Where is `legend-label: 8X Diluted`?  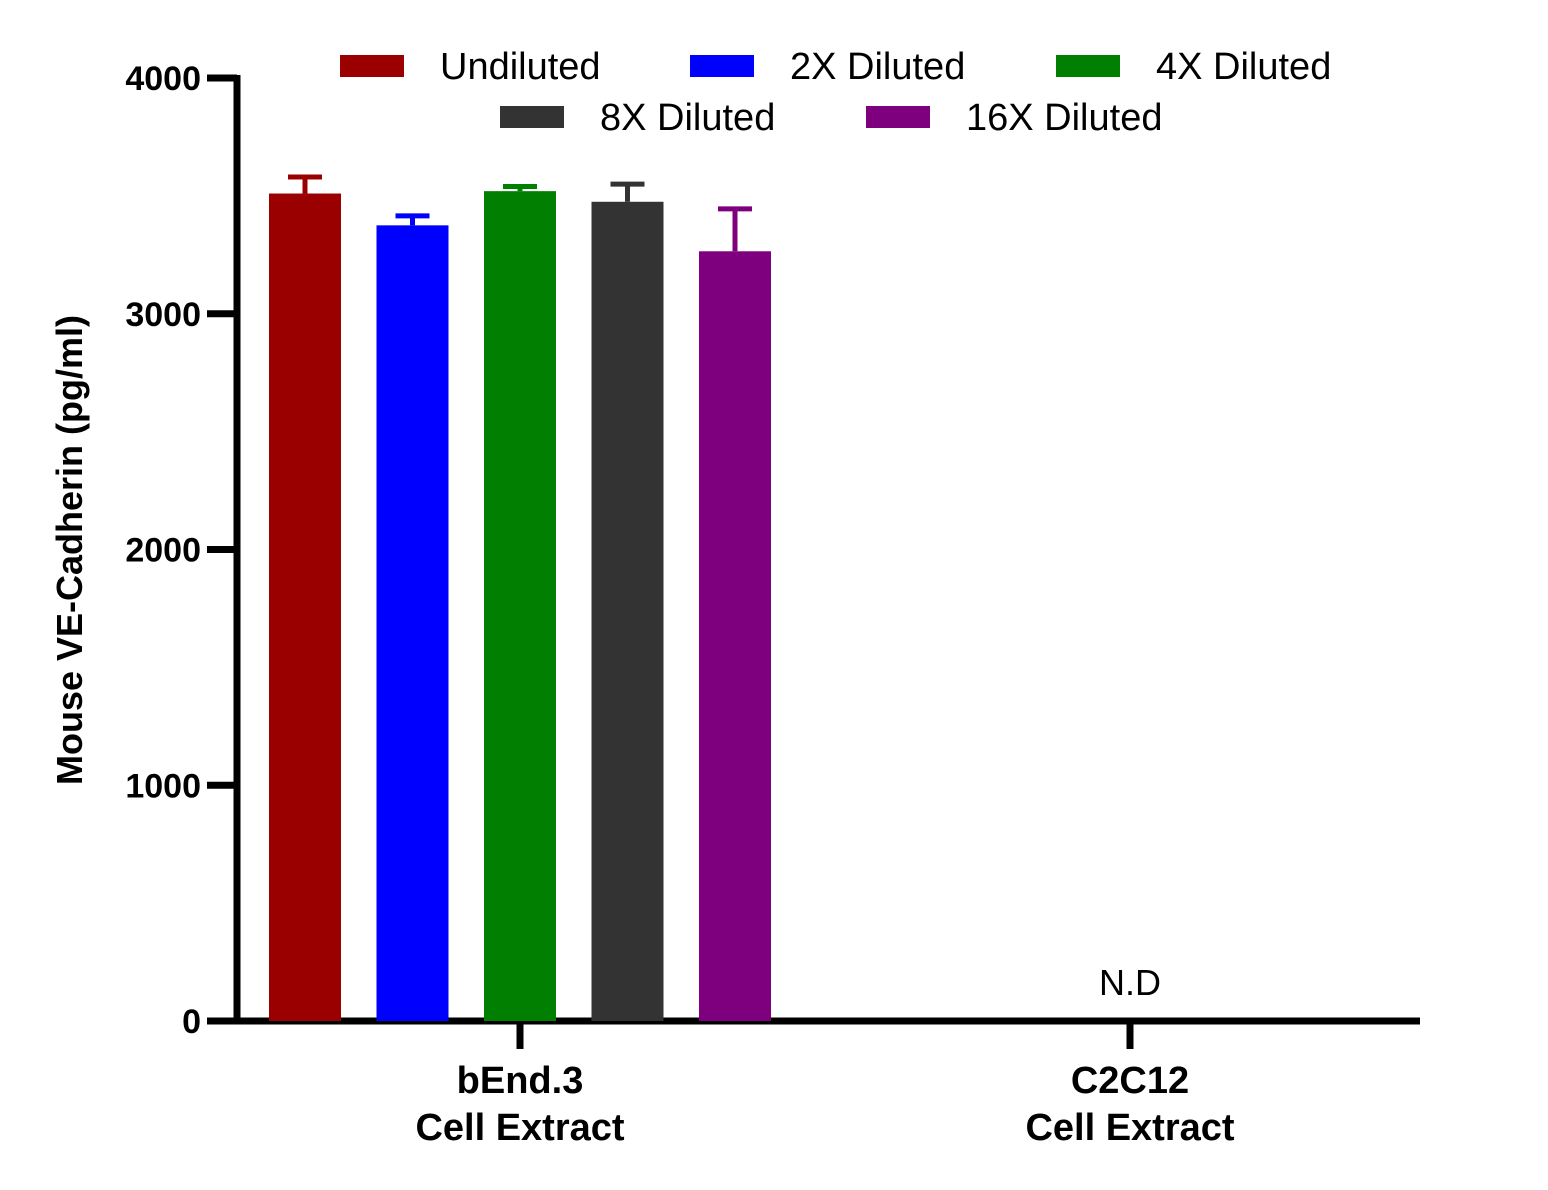 legend-label: 8X Diluted is located at coordinates (687, 118).